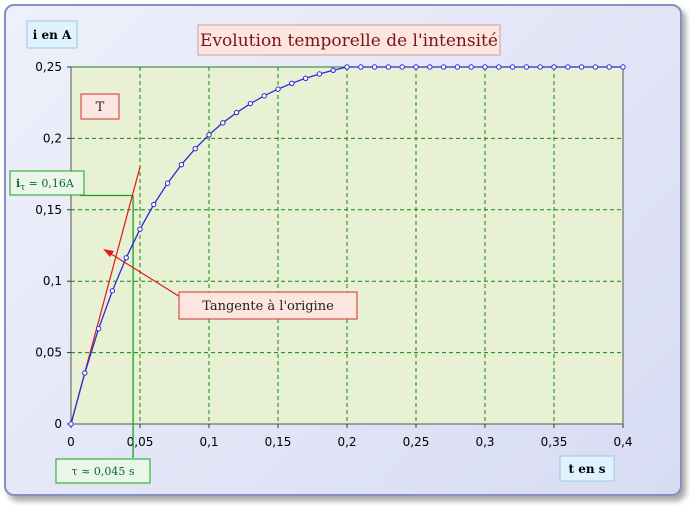 The width and height of the screenshot is (690, 506). What do you see at coordinates (416, 442) in the screenshot?
I see `x-tick-label: 0,25` at bounding box center [416, 442].